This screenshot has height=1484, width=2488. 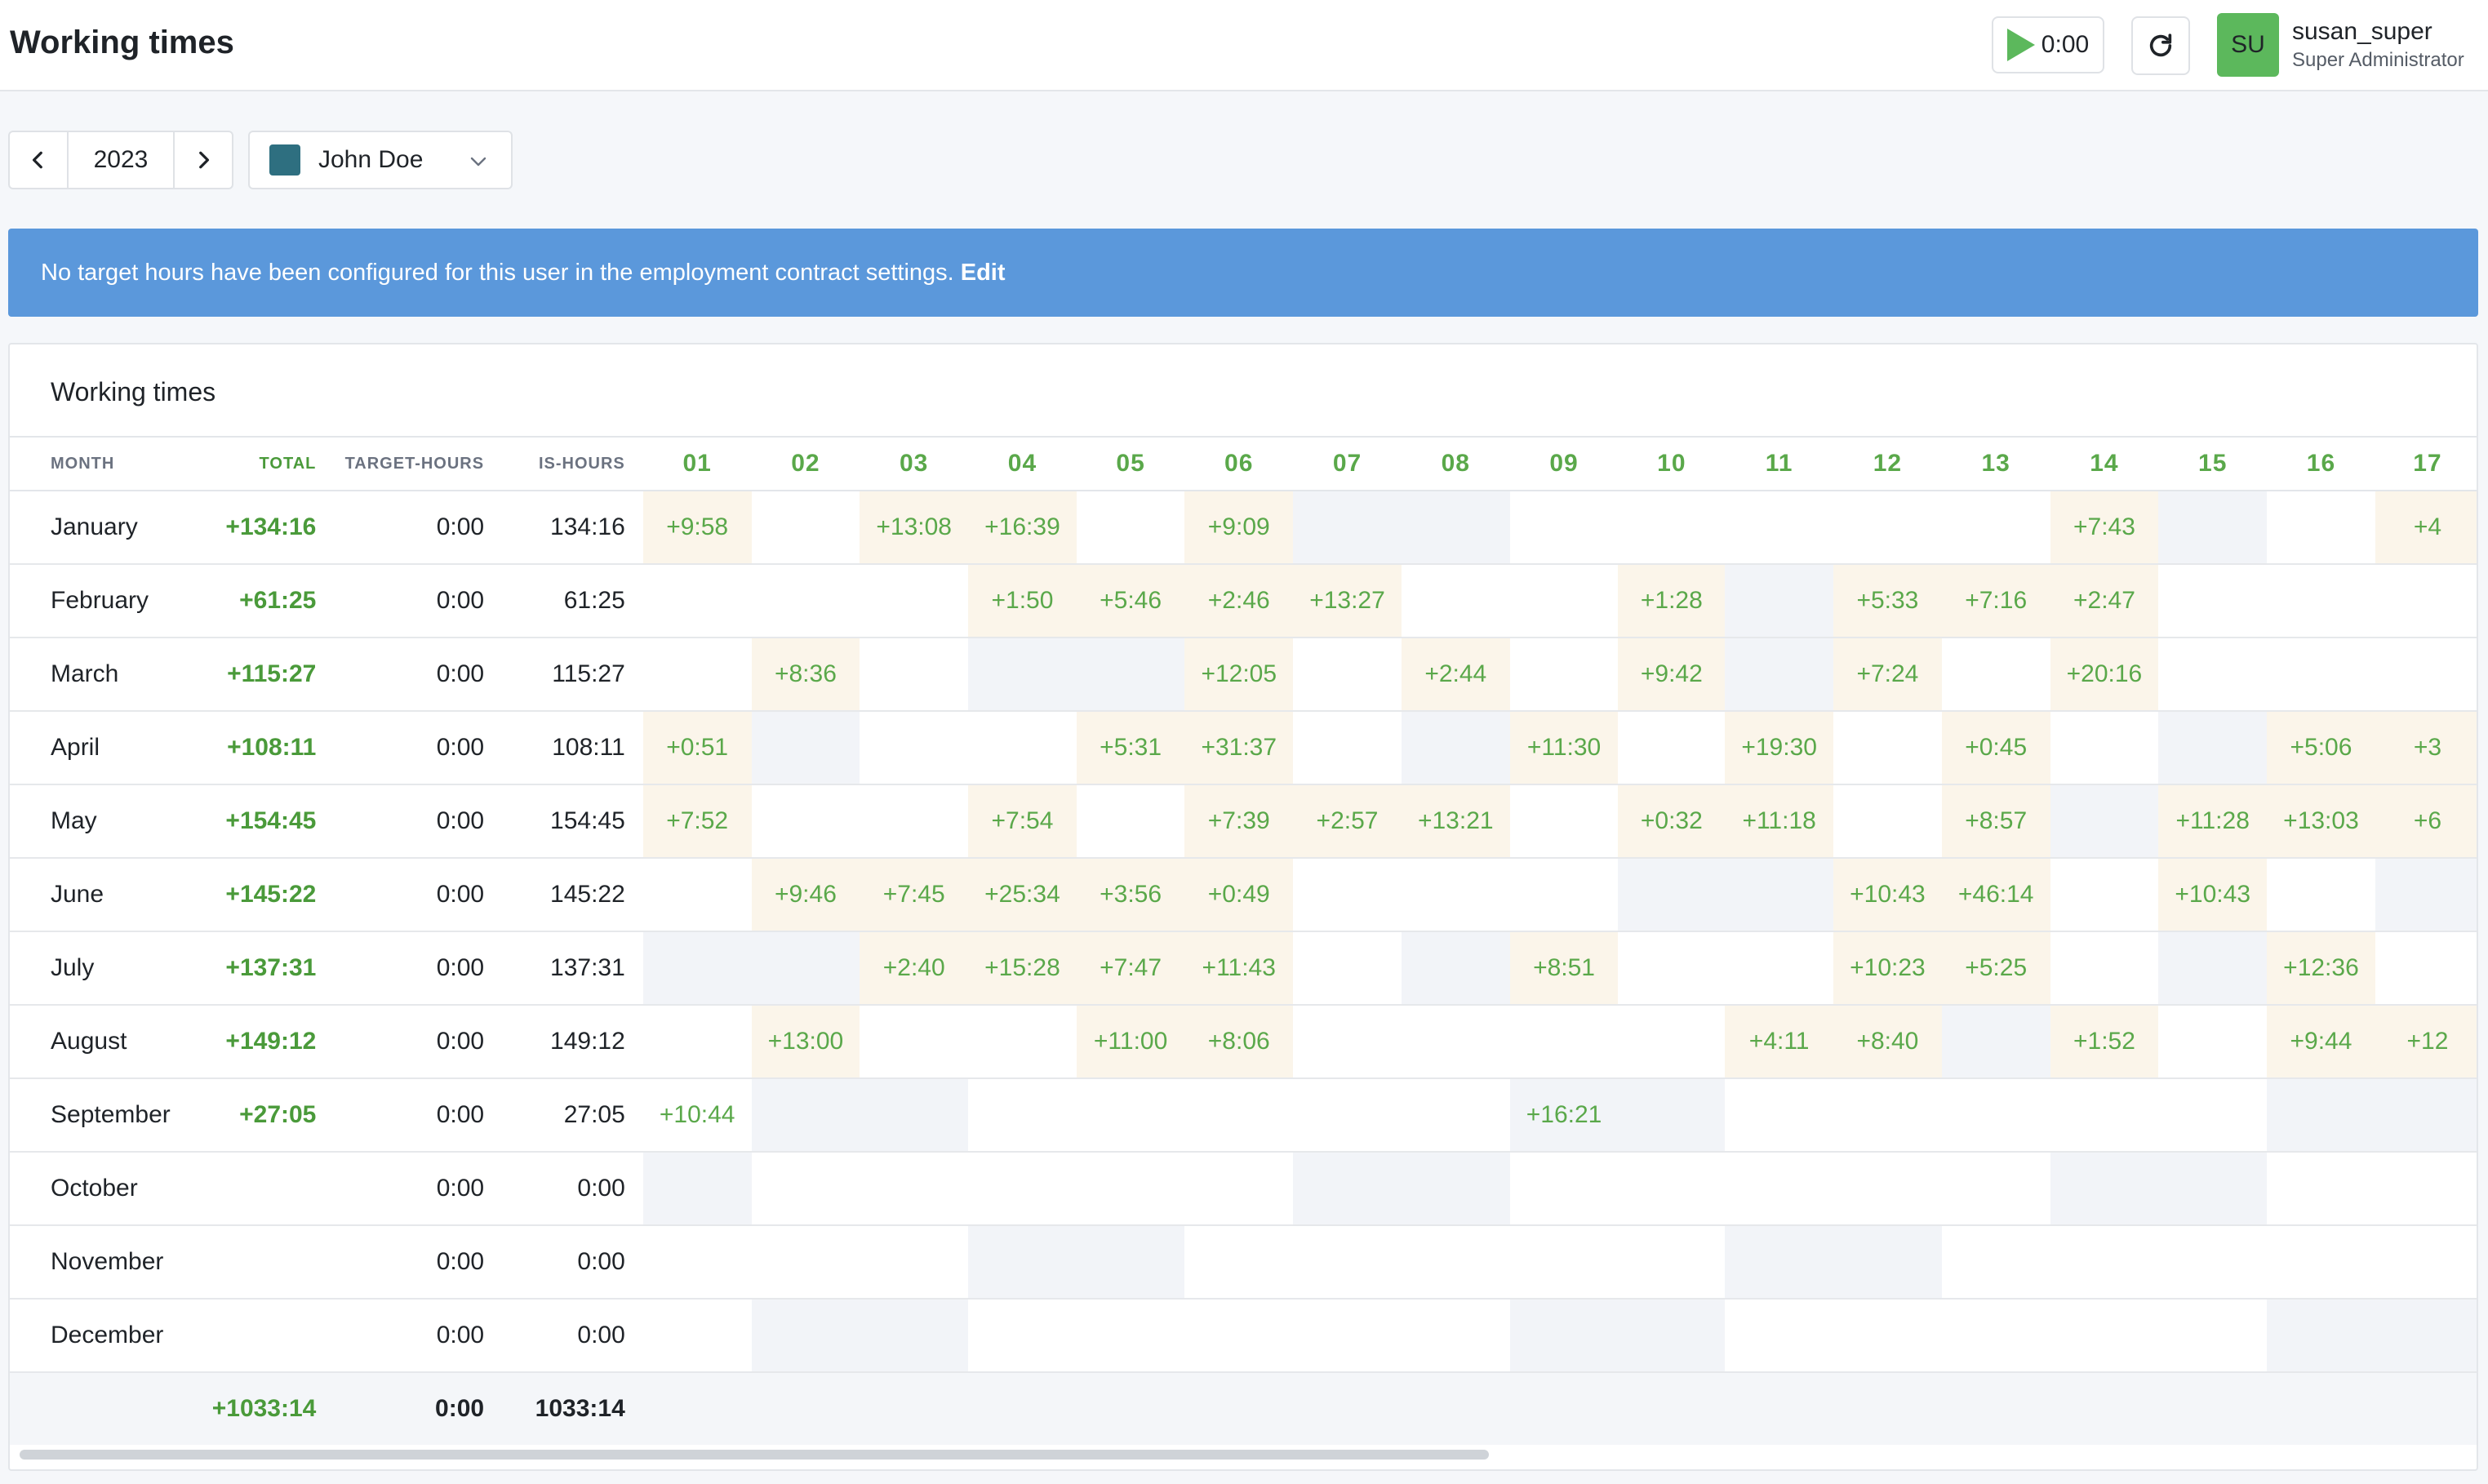 What do you see at coordinates (1022, 895) in the screenshot?
I see `day-cell: +25:34` at bounding box center [1022, 895].